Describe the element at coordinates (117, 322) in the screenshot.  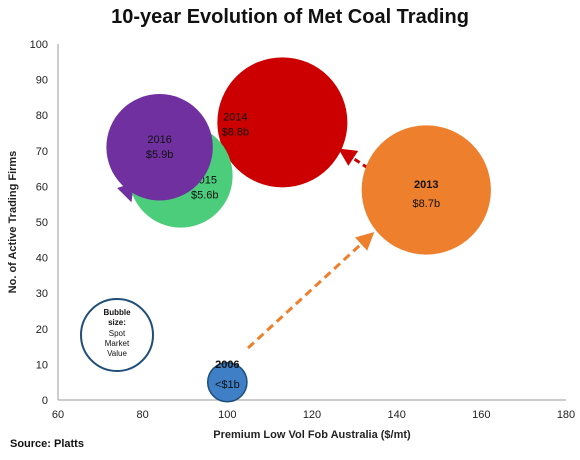
I see `key-line-2: size:` at that location.